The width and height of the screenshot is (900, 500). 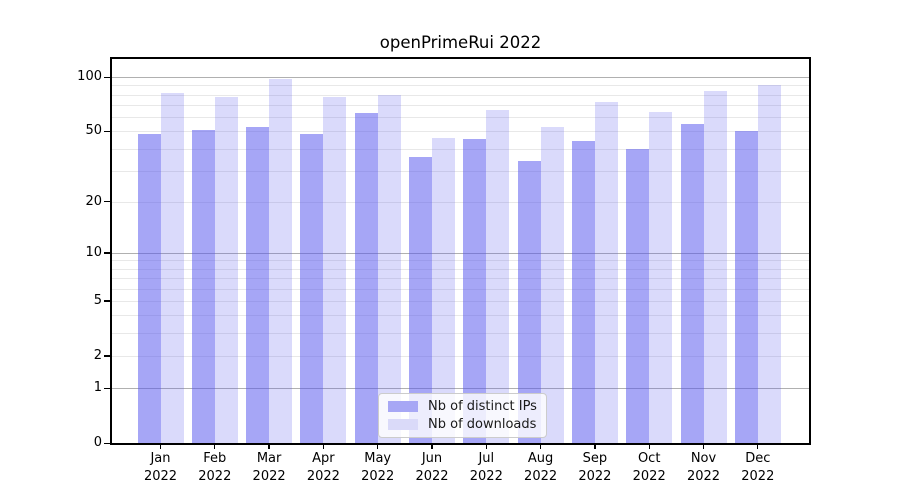 I want to click on x-tick-month: Jul, so click(x=486, y=458).